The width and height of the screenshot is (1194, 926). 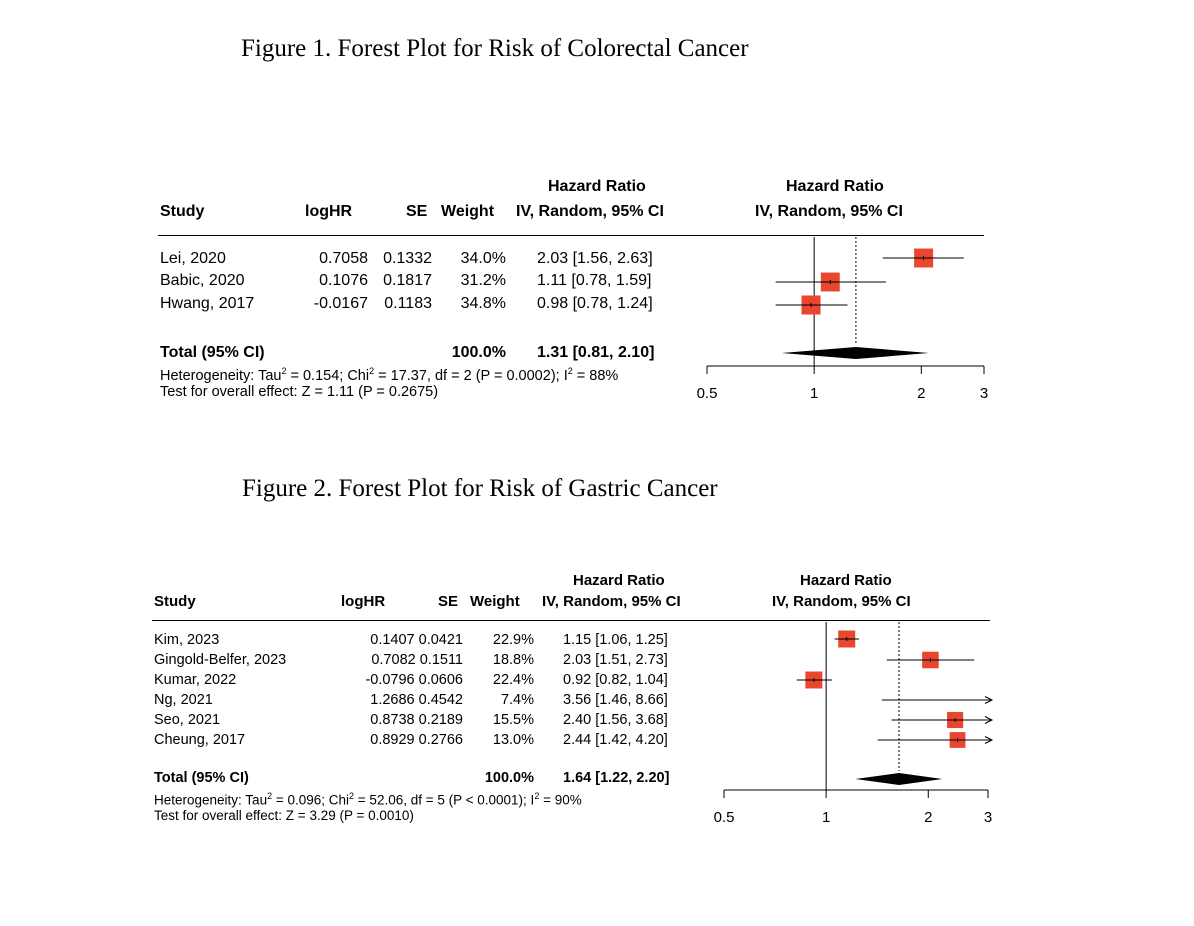 I want to click on fig1-header-se: SE, so click(x=417, y=211).